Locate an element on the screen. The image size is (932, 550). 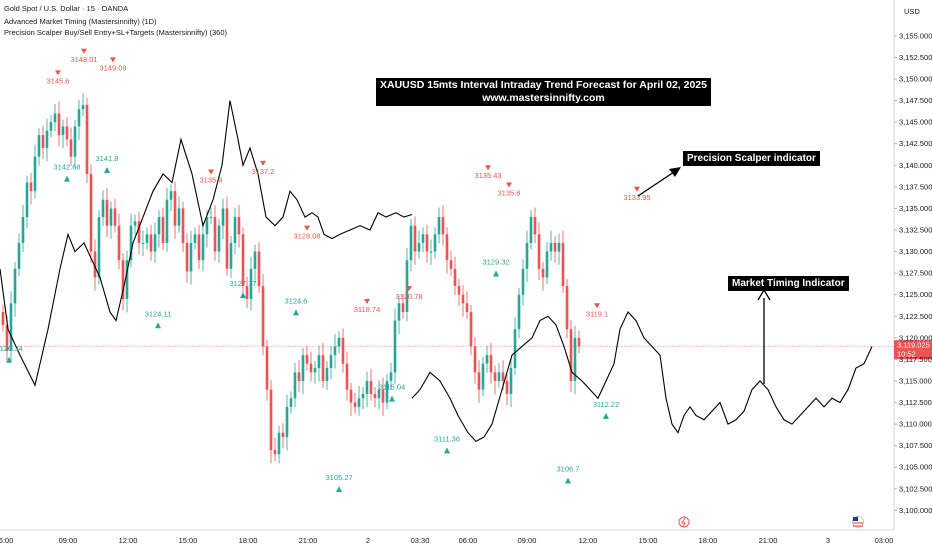
x-tick-label: 03:30 is located at coordinates (420, 540).